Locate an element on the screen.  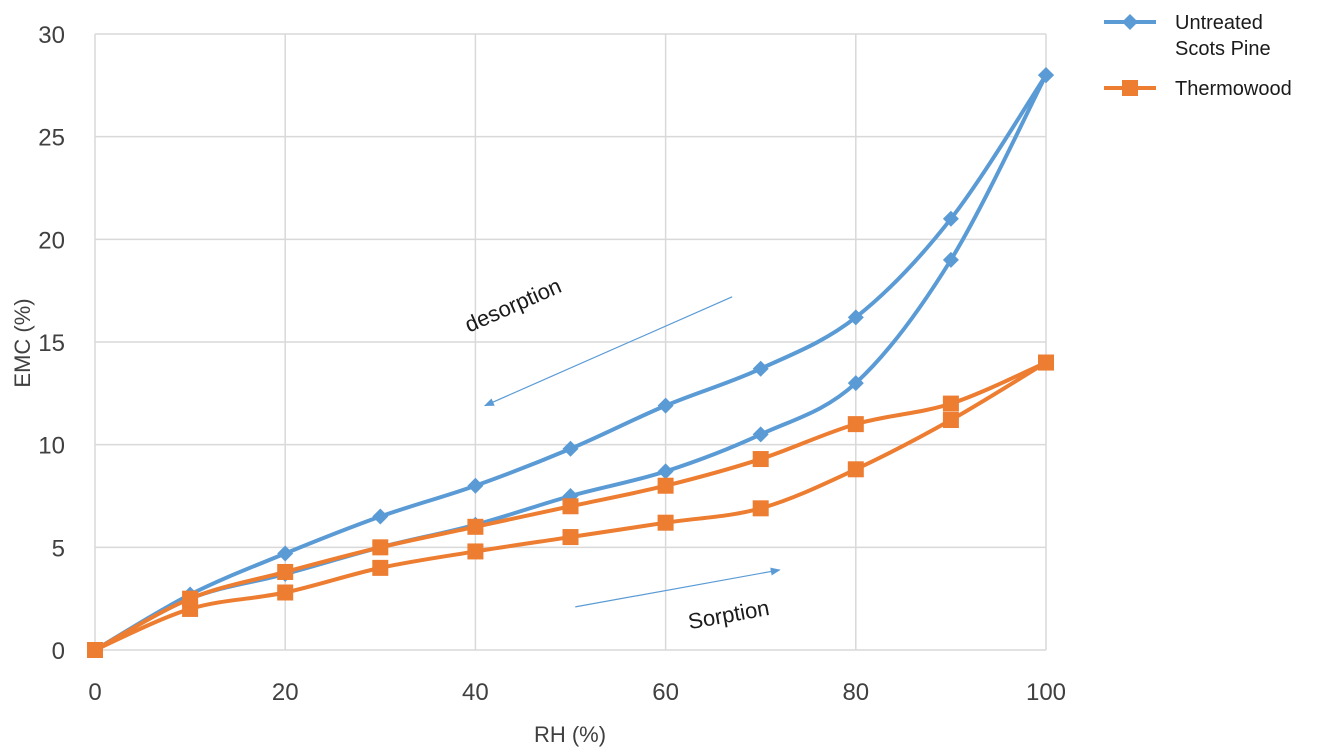
x-tick-label: 80 is located at coordinates (855, 692).